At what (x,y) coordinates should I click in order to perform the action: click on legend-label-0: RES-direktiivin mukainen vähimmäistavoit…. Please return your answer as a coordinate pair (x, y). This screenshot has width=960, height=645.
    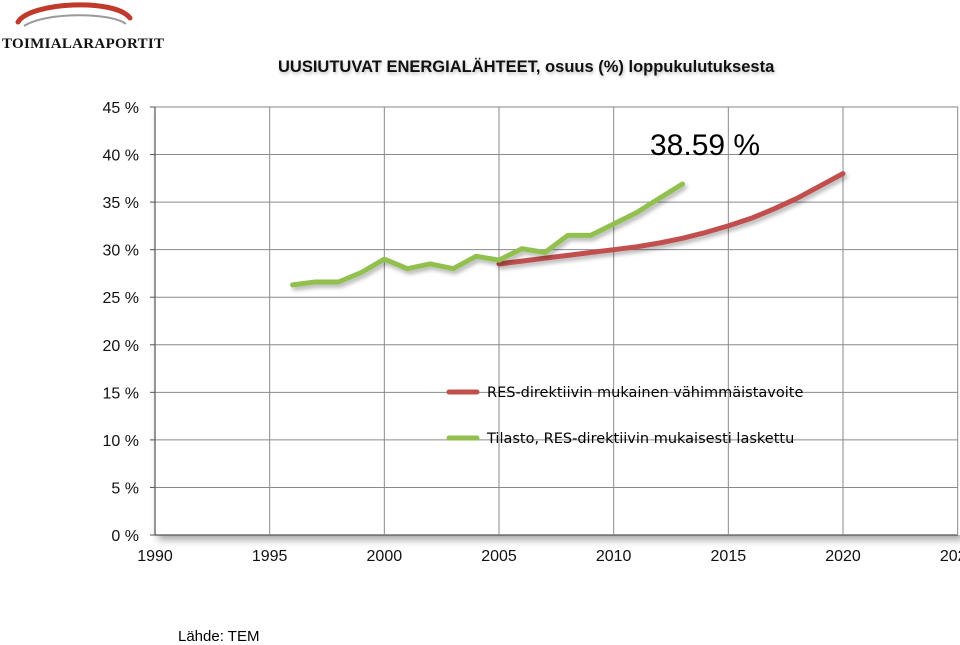
    Looking at the image, I should click on (645, 393).